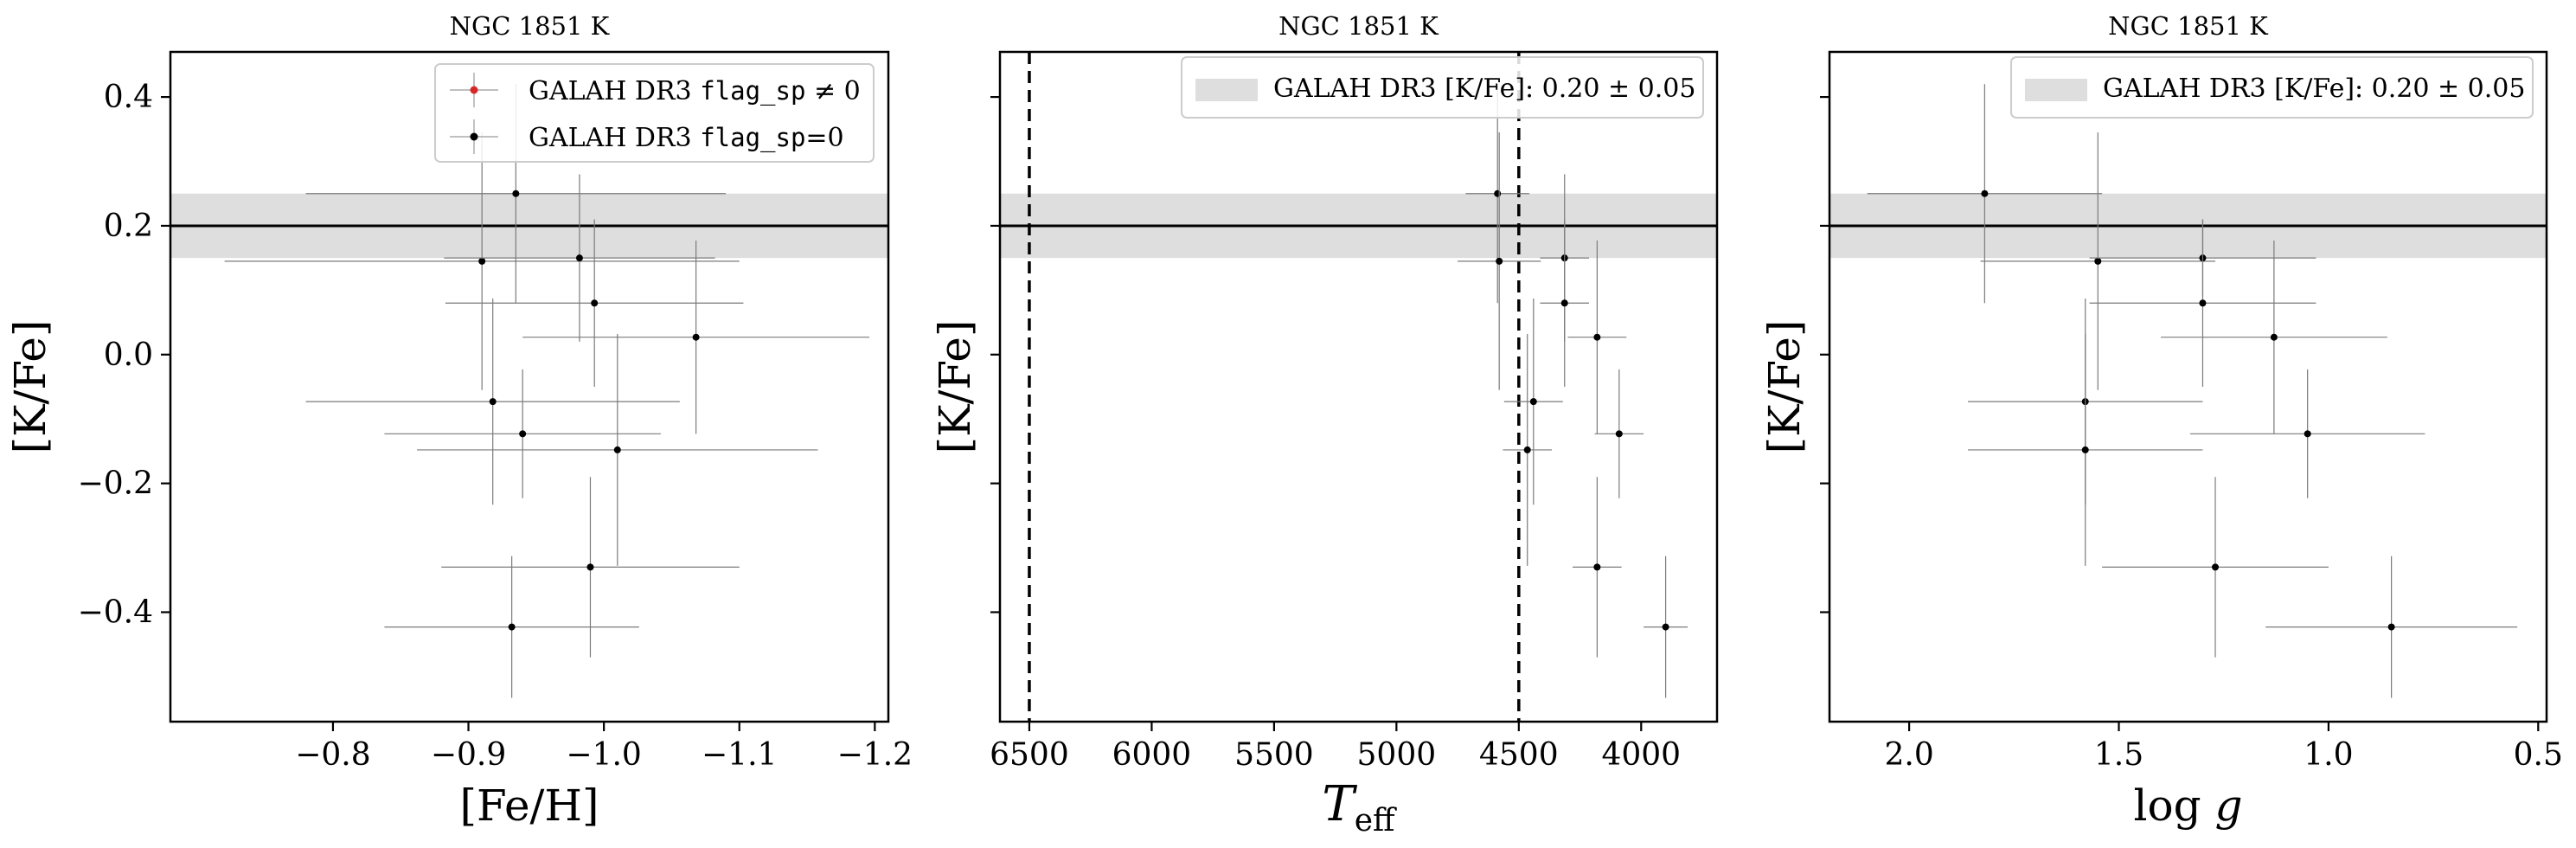 The width and height of the screenshot is (2576, 848). What do you see at coordinates (2328, 755) in the screenshot?
I see `x-tick-label: 1.0` at bounding box center [2328, 755].